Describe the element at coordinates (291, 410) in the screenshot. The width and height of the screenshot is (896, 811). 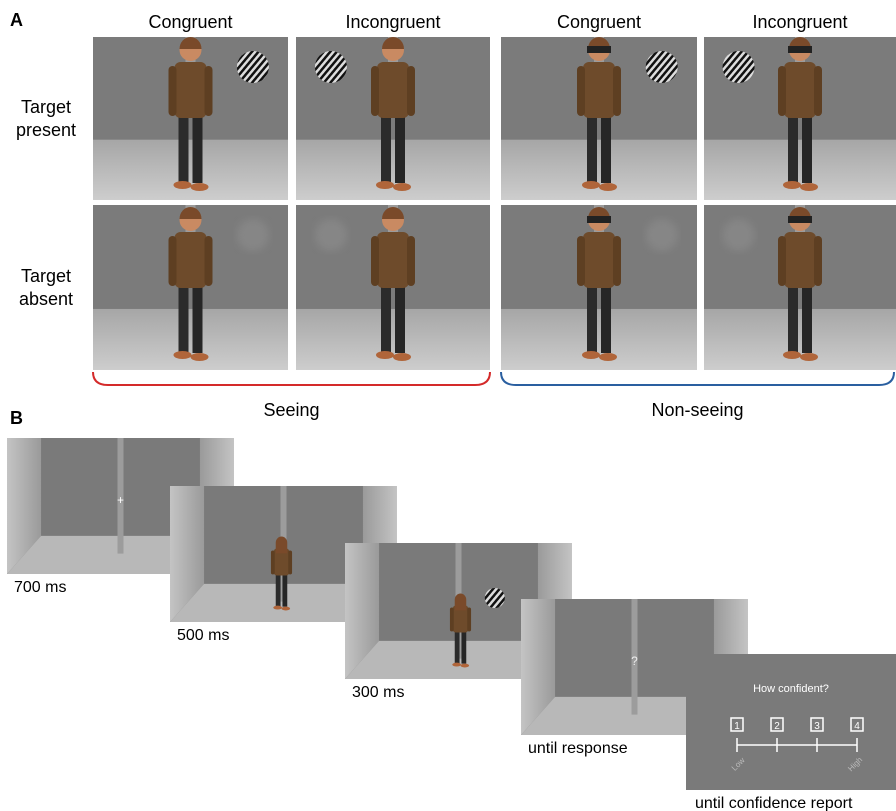
I see `group-label: Seeing` at that location.